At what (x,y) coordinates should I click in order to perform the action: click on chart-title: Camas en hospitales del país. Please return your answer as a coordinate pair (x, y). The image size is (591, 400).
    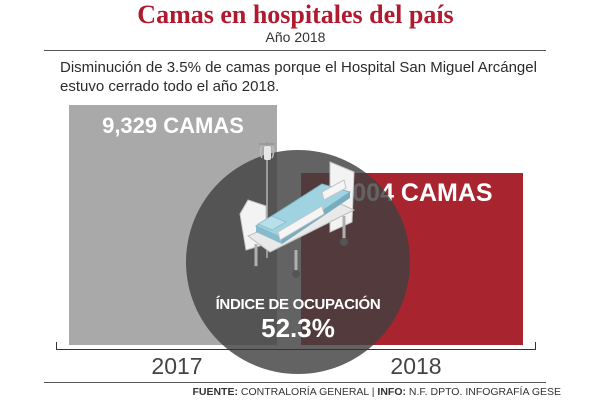
    Looking at the image, I should click on (295, 14).